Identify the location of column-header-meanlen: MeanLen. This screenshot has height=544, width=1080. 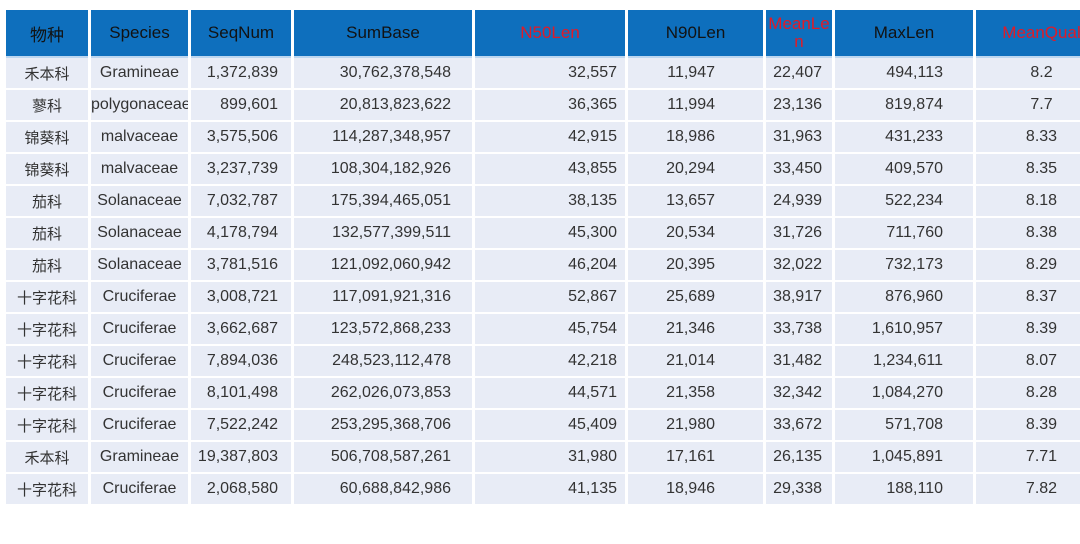
(799, 33).